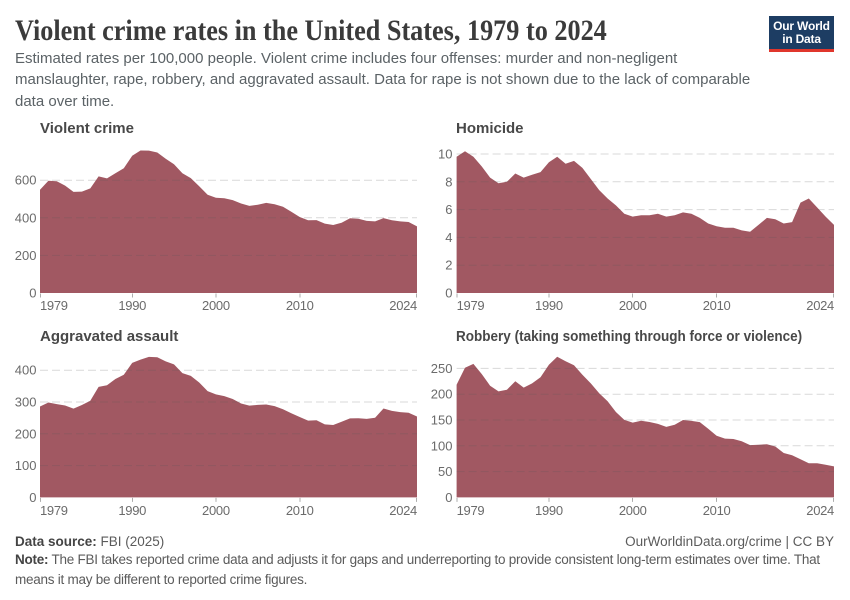 This screenshot has height=600, width=850. Describe the element at coordinates (445, 471) in the screenshot. I see `svg-text: 50` at that location.